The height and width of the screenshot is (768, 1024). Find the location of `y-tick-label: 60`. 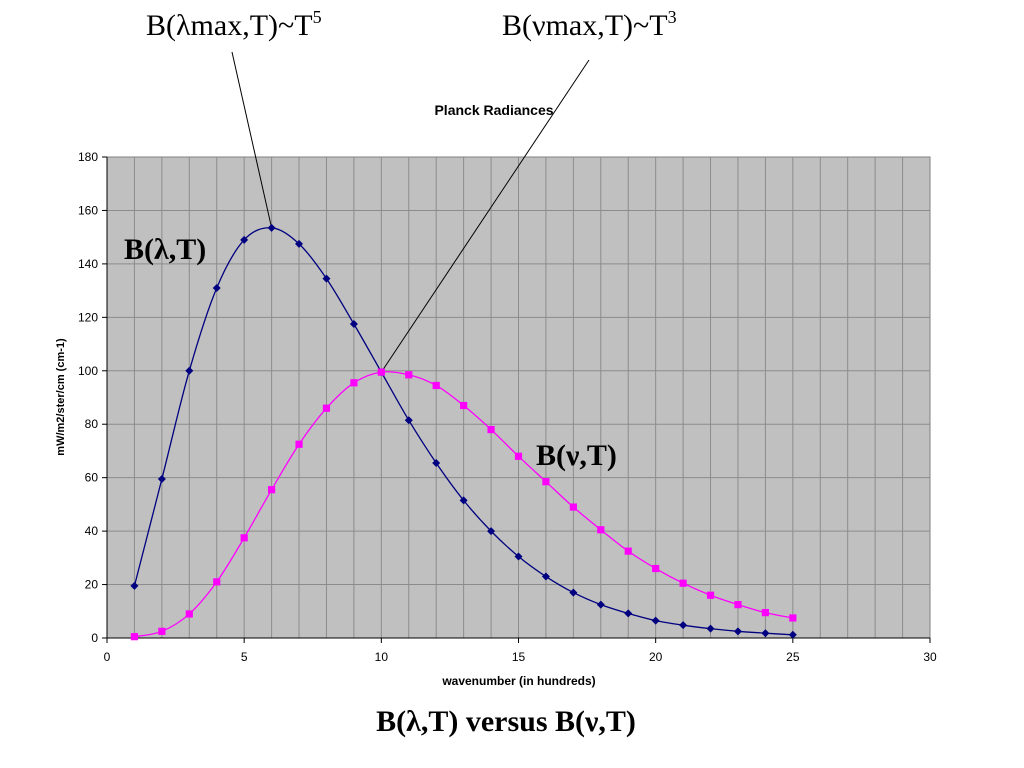

y-tick-label: 60 is located at coordinates (92, 478).